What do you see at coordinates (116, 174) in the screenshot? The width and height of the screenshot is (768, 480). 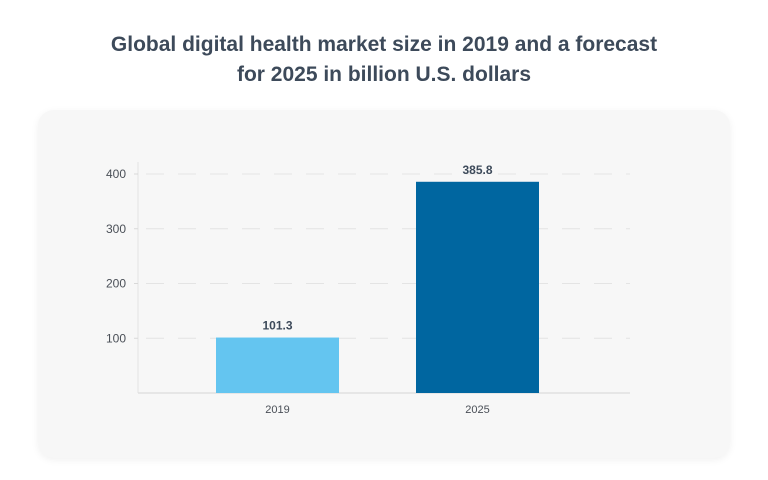 I see `y-tick-label: 400` at bounding box center [116, 174].